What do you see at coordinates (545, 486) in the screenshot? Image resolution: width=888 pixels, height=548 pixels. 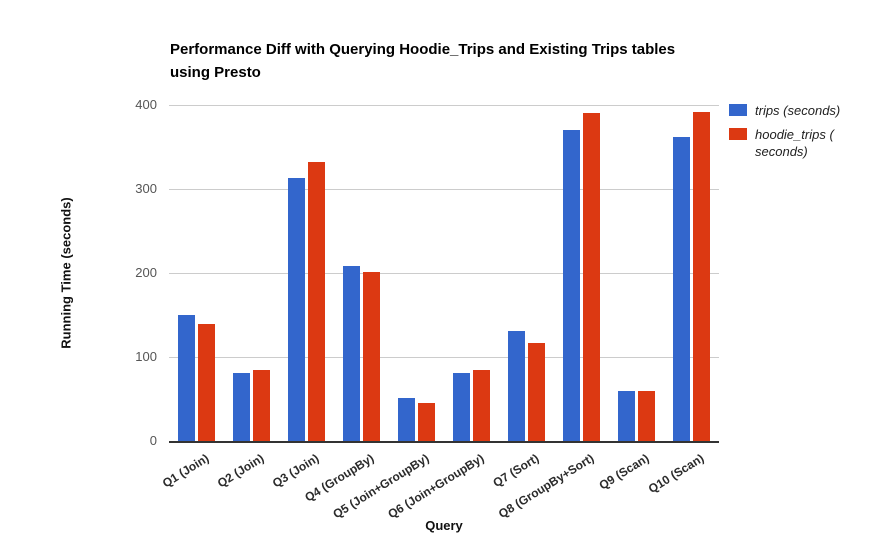 I see `x-tick-Q8 (GroupBy+Sort): Q8 (GroupBy+Sort)` at bounding box center [545, 486].